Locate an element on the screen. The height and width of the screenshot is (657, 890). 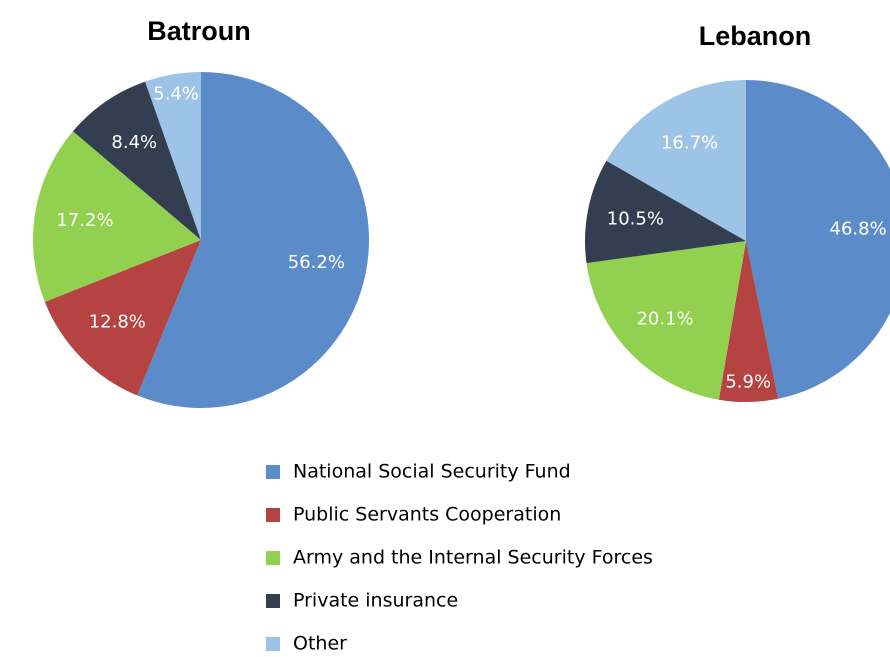
chart-title: Batroun is located at coordinates (199, 31).